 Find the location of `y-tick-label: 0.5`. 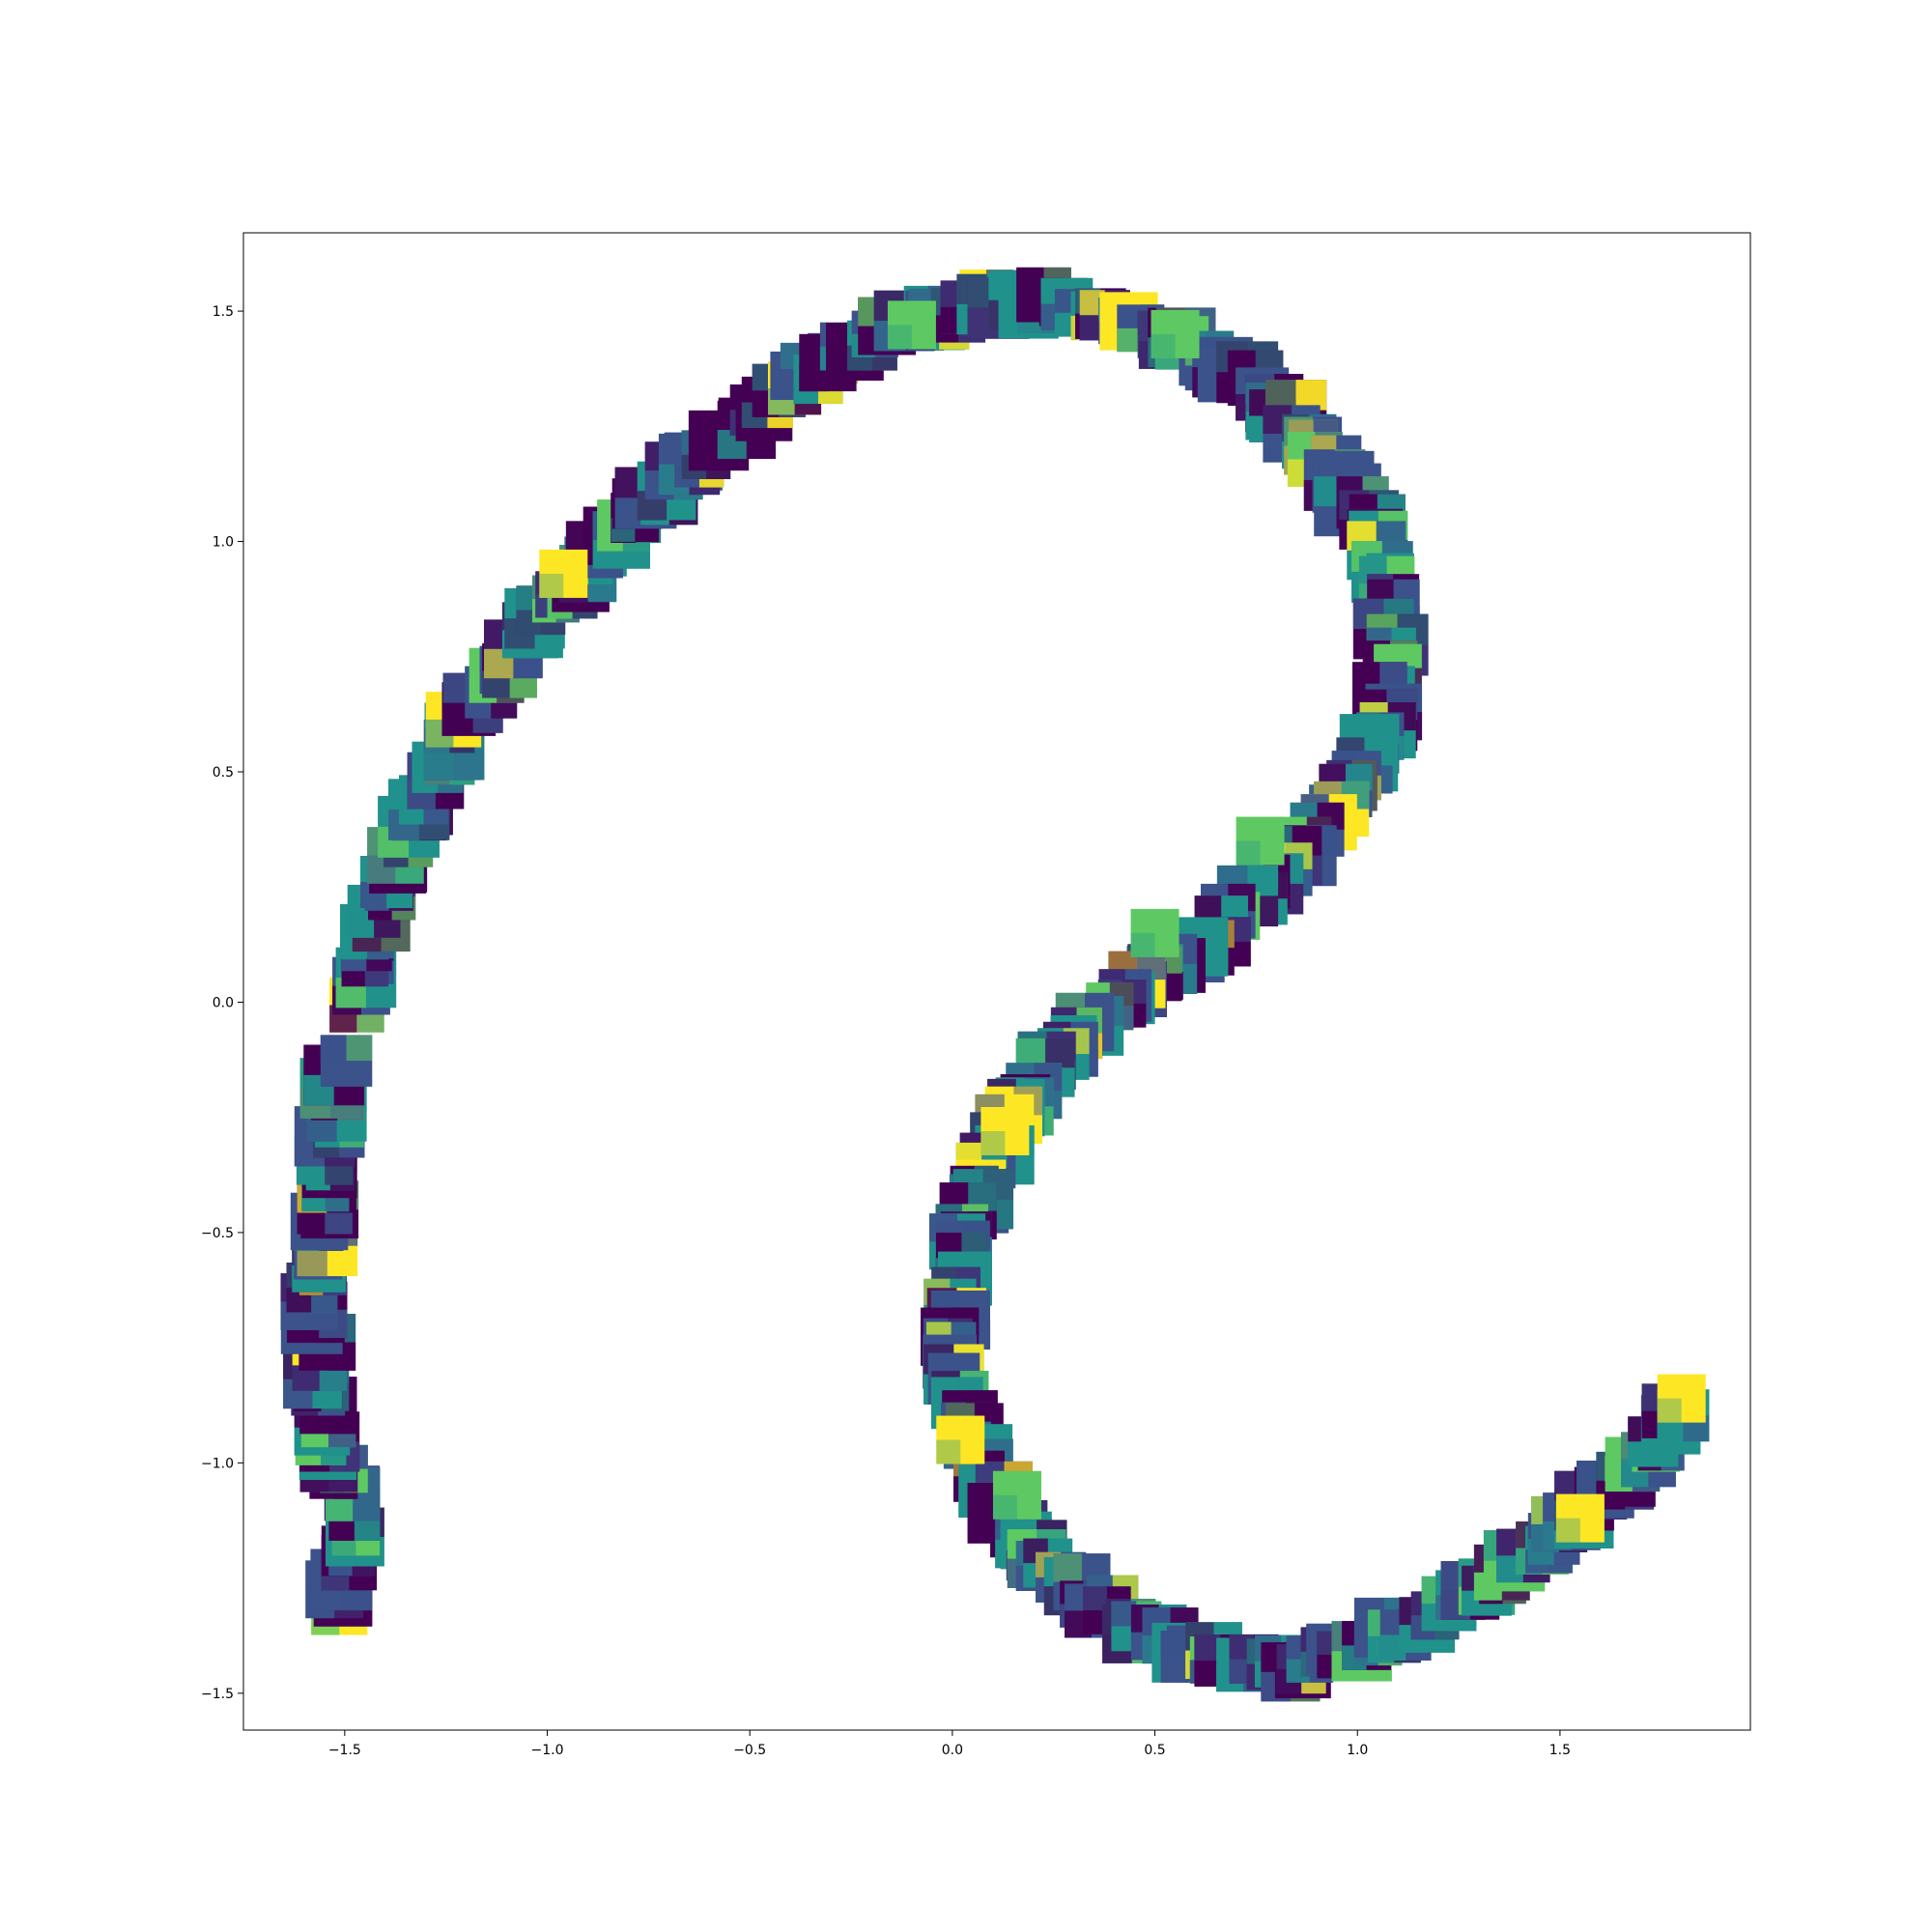

y-tick-label: 0.5 is located at coordinates (223, 773).